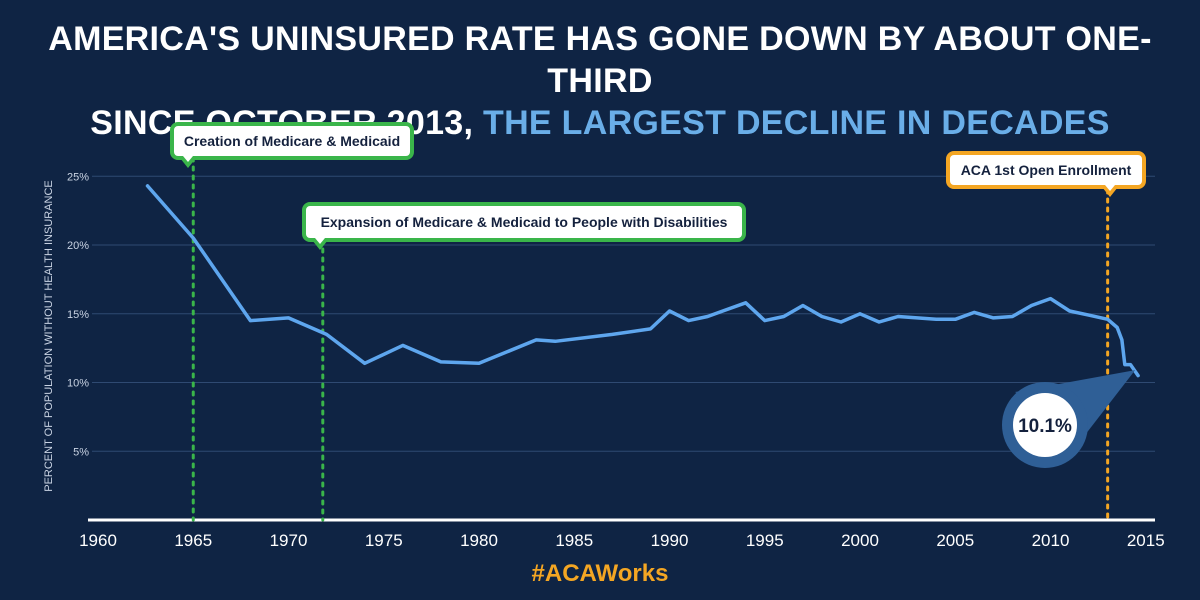  What do you see at coordinates (765, 540) in the screenshot?
I see `x-tick-label: 1995` at bounding box center [765, 540].